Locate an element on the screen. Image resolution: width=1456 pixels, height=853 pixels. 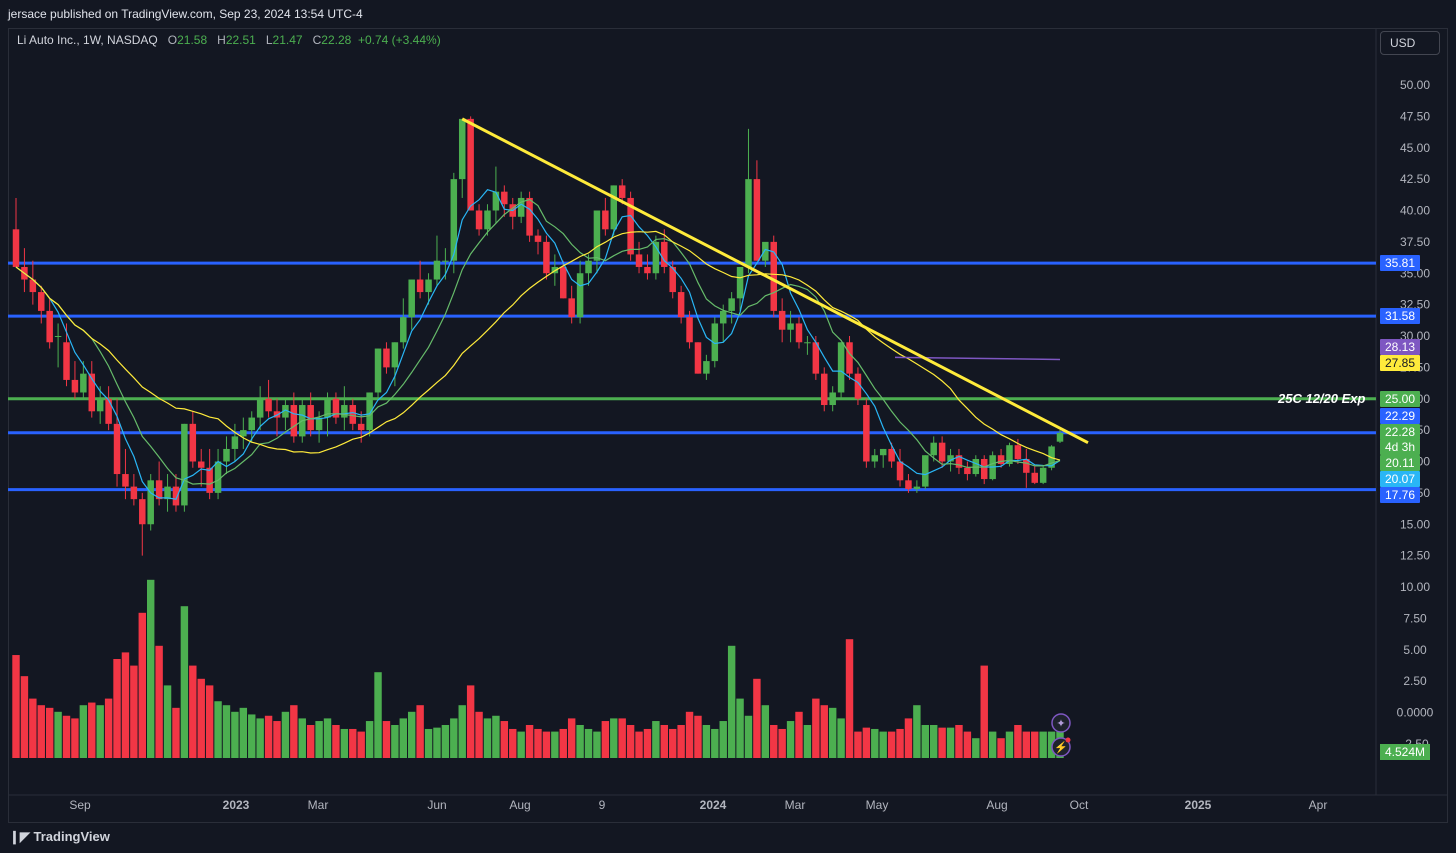
y-tick-label: 0.0000 is located at coordinates (1415, 713).